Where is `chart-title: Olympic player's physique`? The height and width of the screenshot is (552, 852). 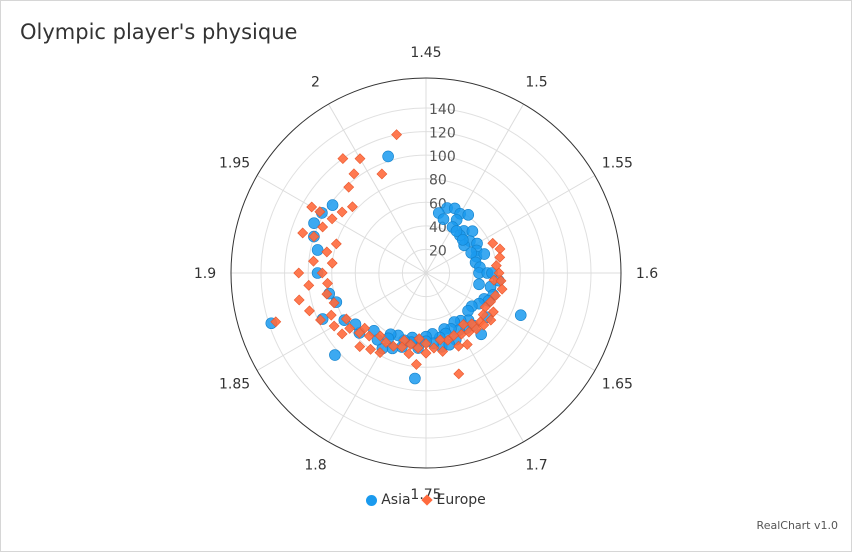 chart-title: Olympic player's physique is located at coordinates (159, 32).